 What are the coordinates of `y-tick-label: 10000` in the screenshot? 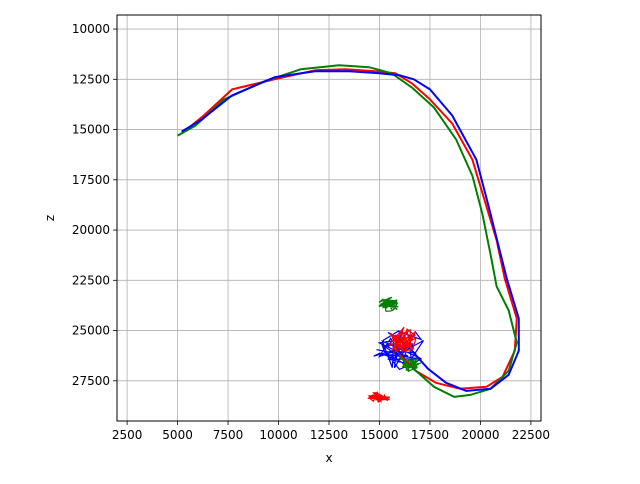 It's located at (91, 29).